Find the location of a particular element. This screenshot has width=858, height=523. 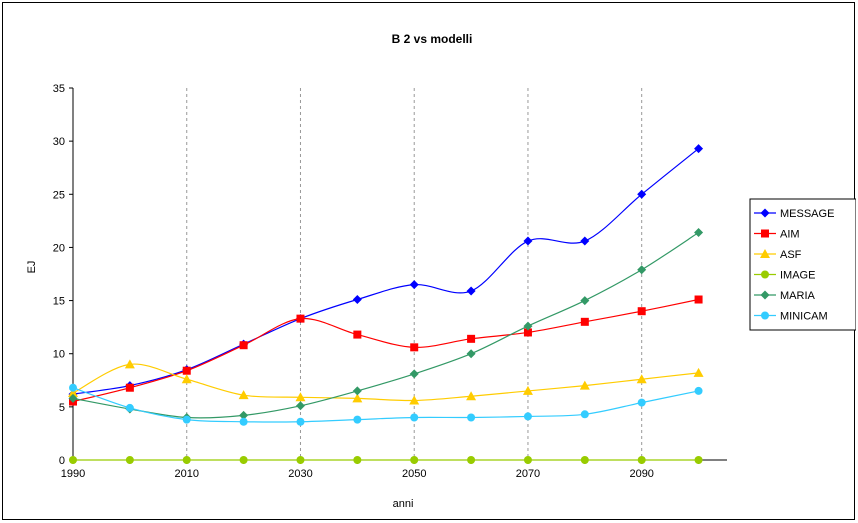

y-tick-label: 10 is located at coordinates (59, 355).